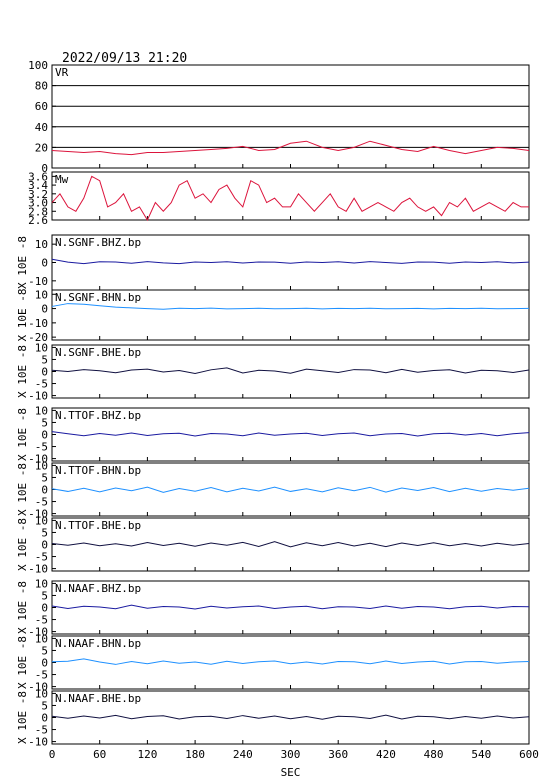 This screenshot has height=781, width=554. Describe the element at coordinates (291, 754) in the screenshot. I see `x-tick-label: 300` at that location.